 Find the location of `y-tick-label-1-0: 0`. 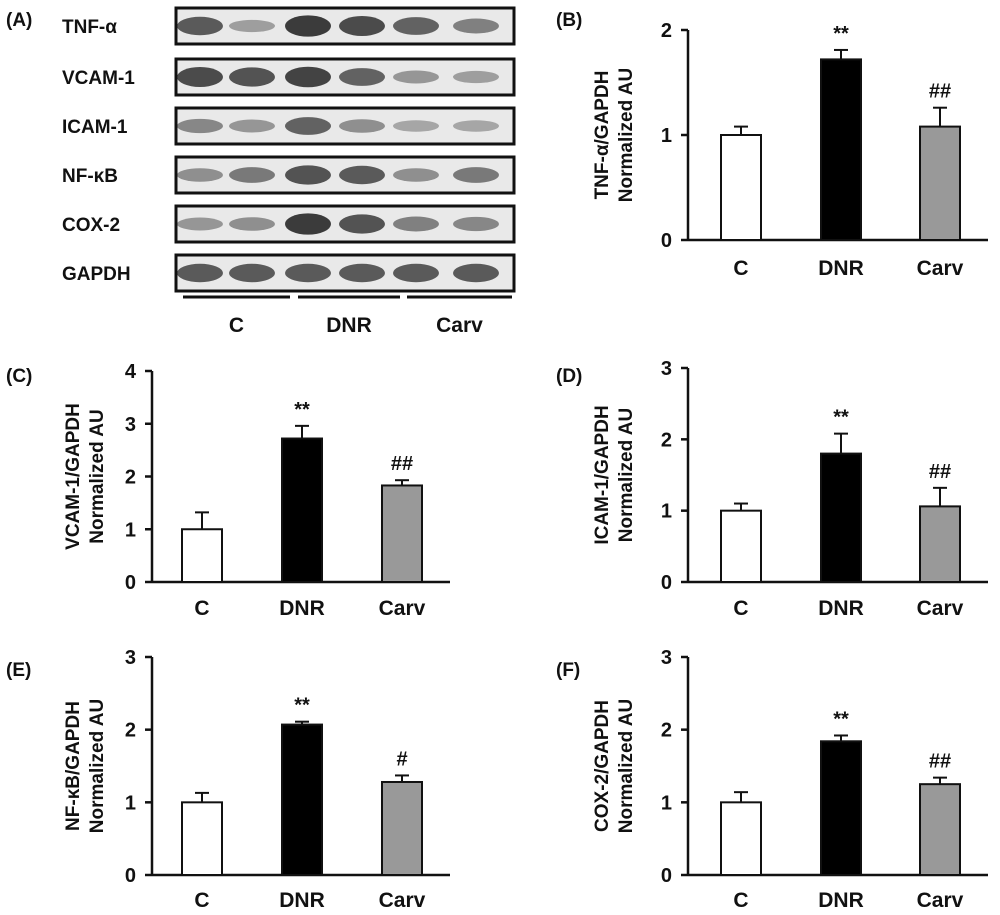

y-tick-label-1-0: 0 is located at coordinates (130, 583).